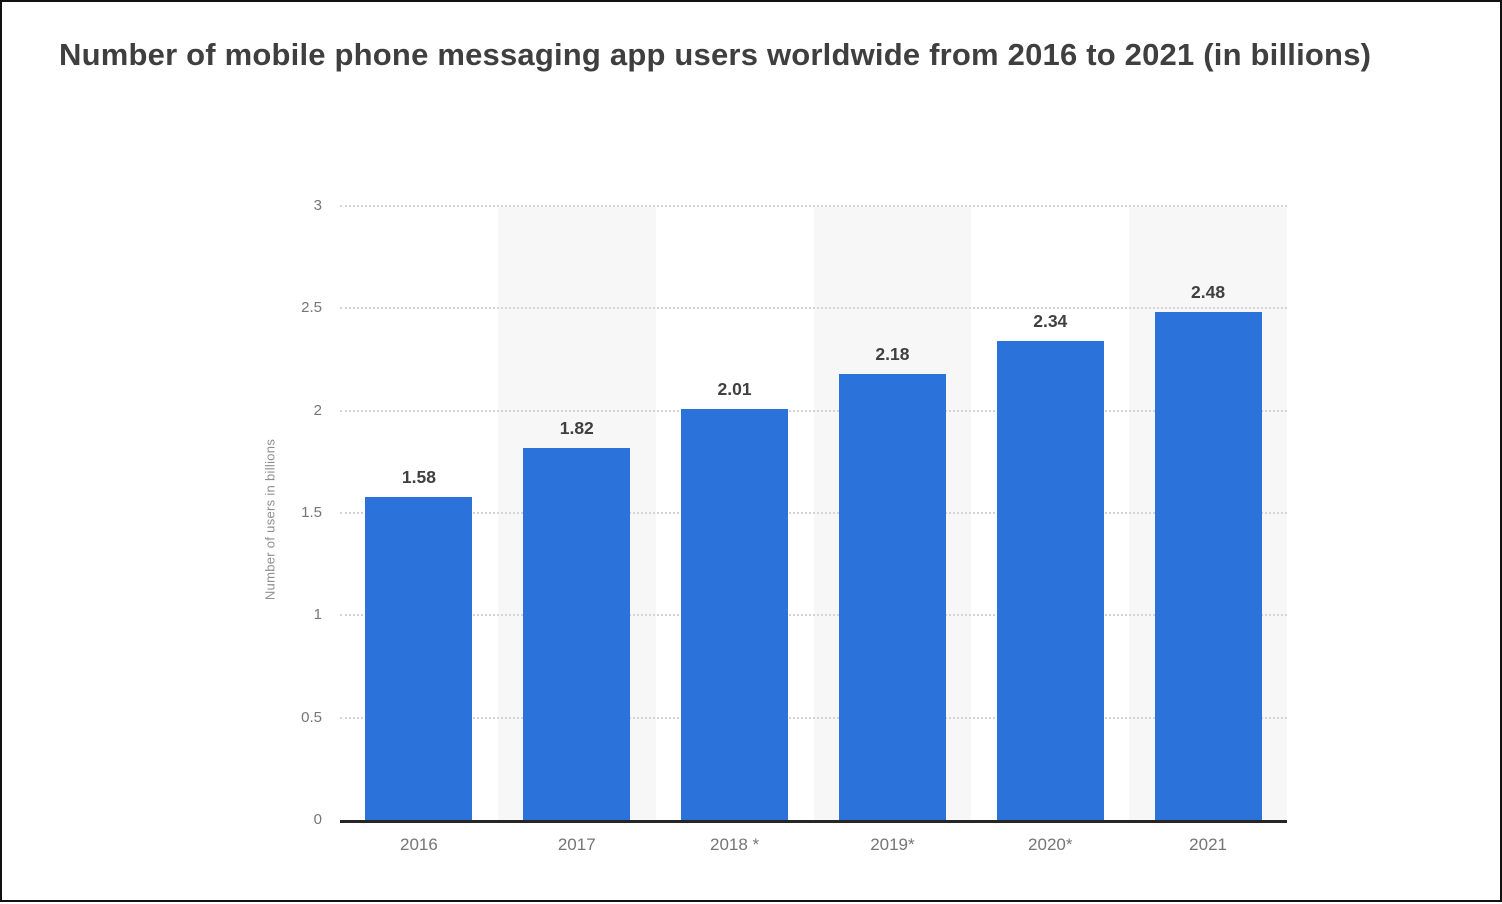  Describe the element at coordinates (1050, 844) in the screenshot. I see `x-axis-label: 2020*` at that location.